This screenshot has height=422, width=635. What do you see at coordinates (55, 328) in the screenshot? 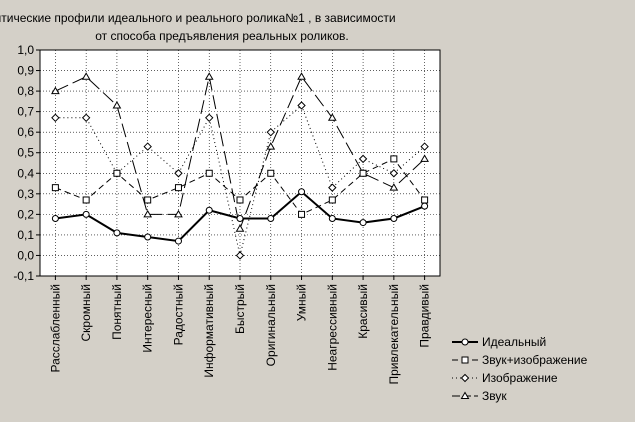
I see `x-tick-label: Расслабленный` at bounding box center [55, 328].